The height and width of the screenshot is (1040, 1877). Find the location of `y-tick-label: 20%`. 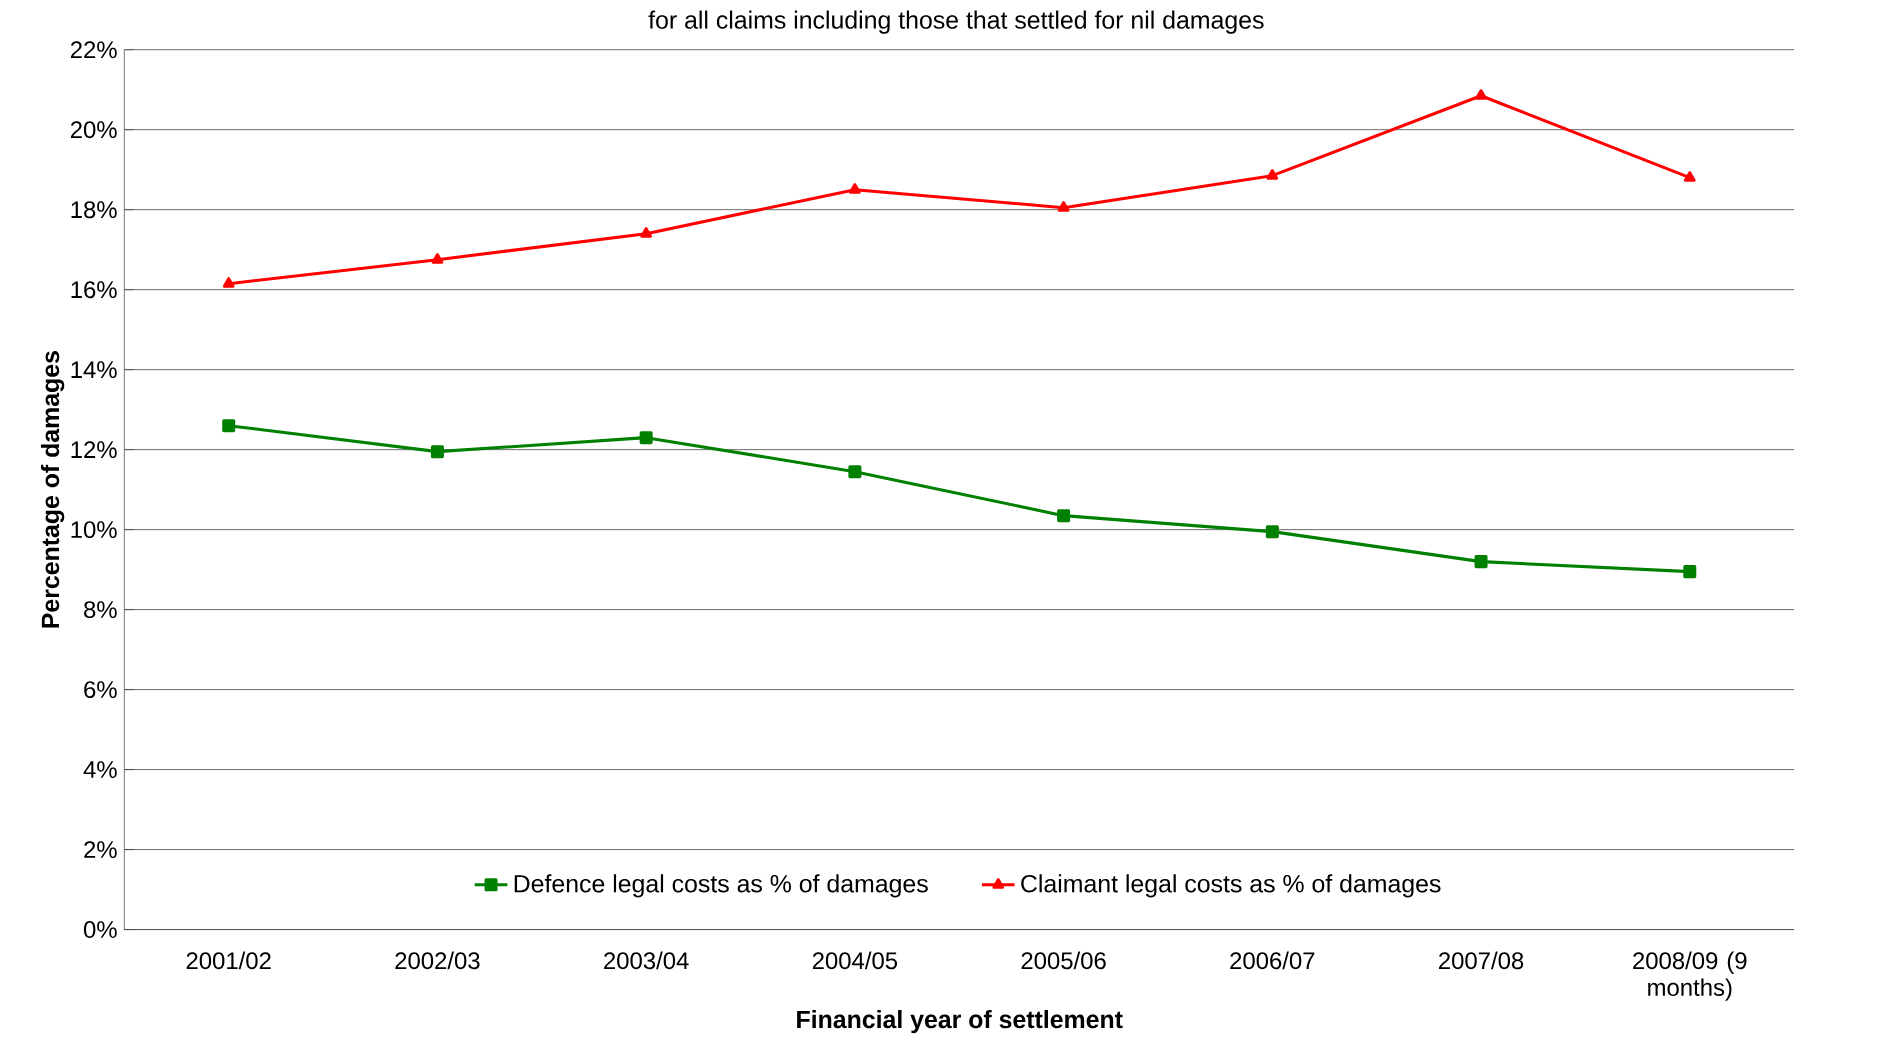

y-tick-label: 20% is located at coordinates (93, 130).